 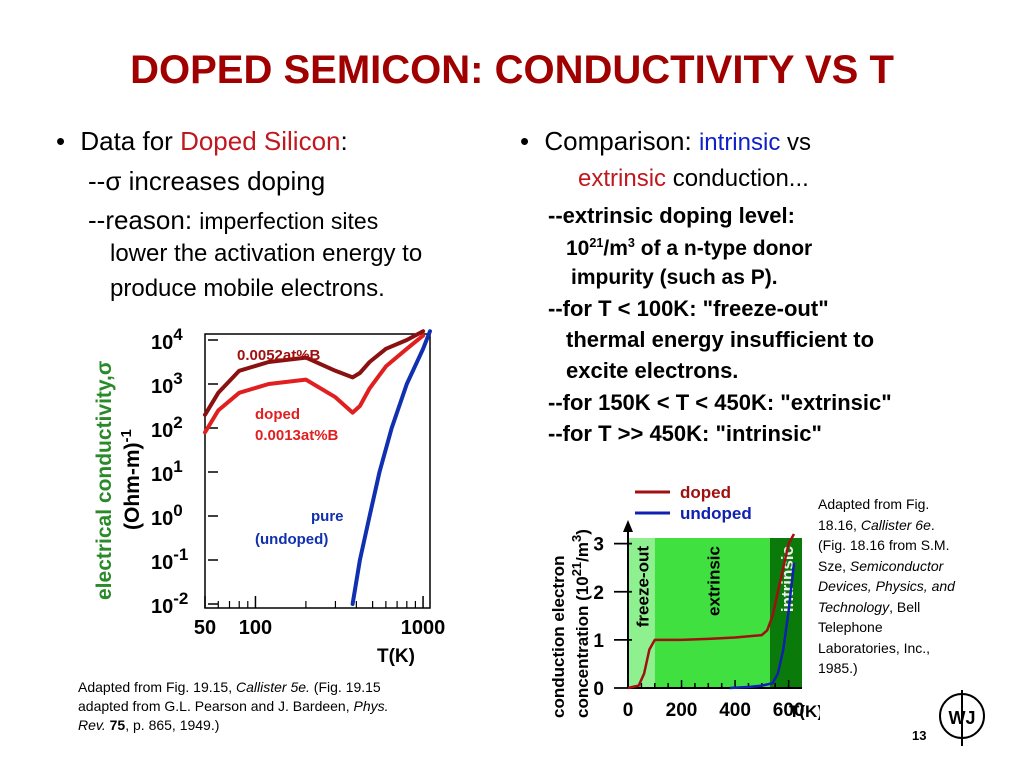 I want to click on line2-rest: imperfection sites, so click(x=289, y=221).